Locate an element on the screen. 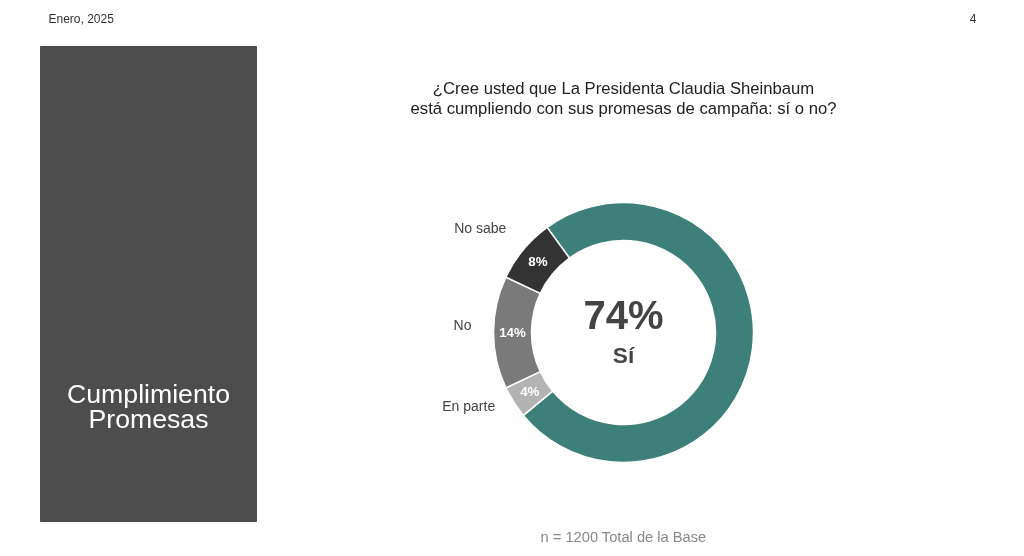 Image resolution: width=1024 pixels, height=556 pixels. text: Enero, 2025 is located at coordinates (81, 18).